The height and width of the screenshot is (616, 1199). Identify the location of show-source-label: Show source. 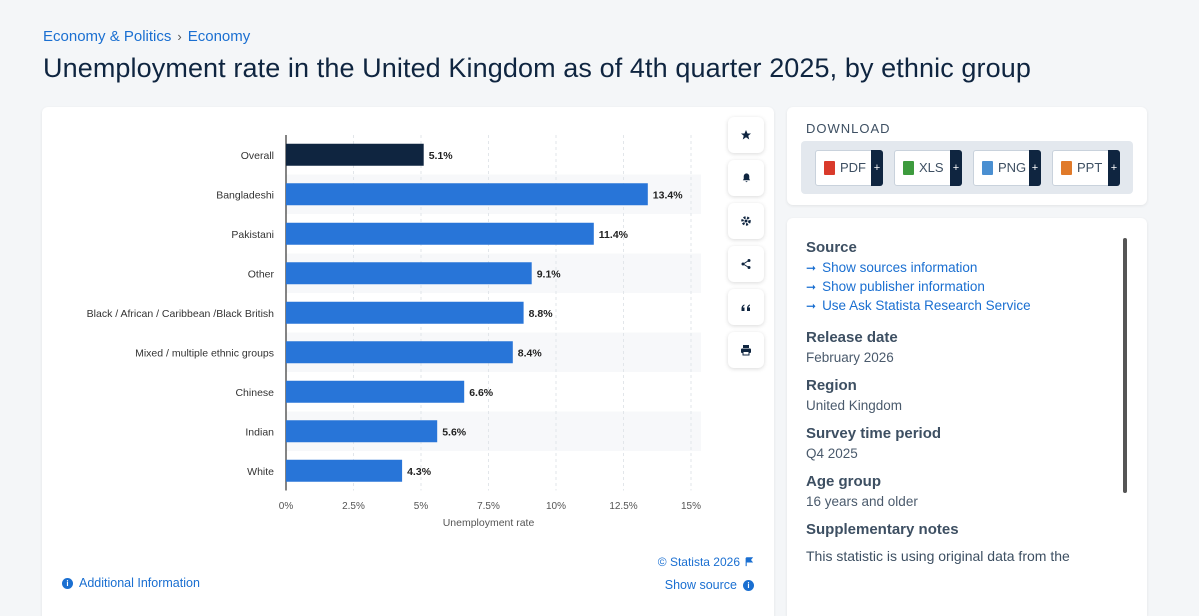
(700, 585).